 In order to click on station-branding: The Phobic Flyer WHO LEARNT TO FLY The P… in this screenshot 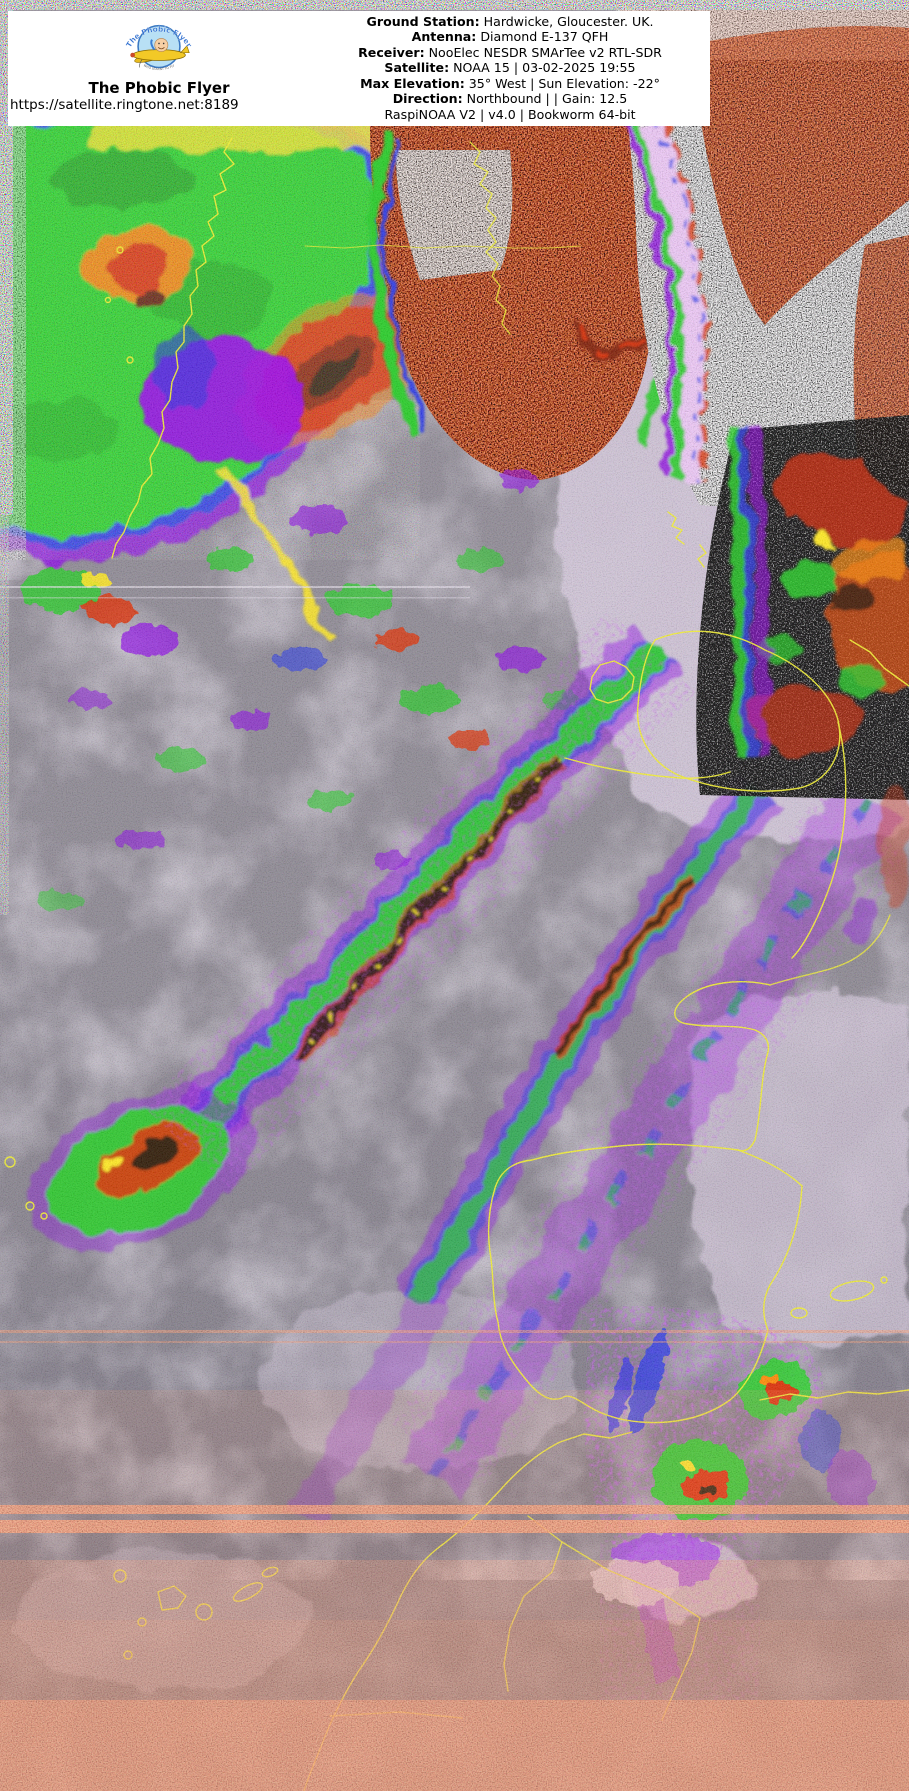, I will do `click(159, 68)`.